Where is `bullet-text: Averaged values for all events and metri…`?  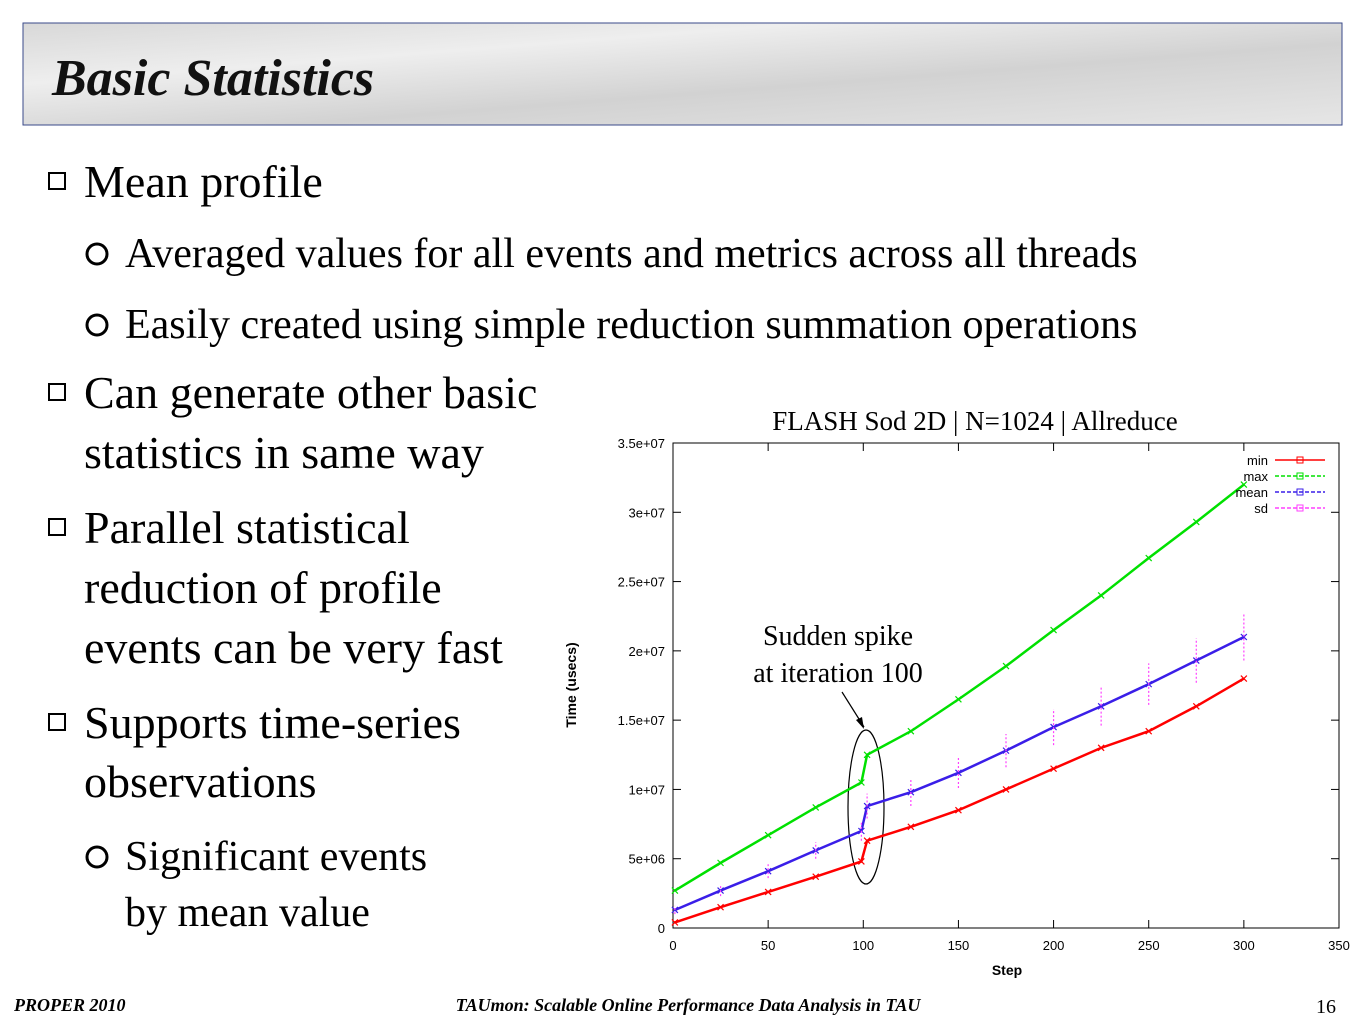 bullet-text: Averaged values for all events and metri… is located at coordinates (631, 254).